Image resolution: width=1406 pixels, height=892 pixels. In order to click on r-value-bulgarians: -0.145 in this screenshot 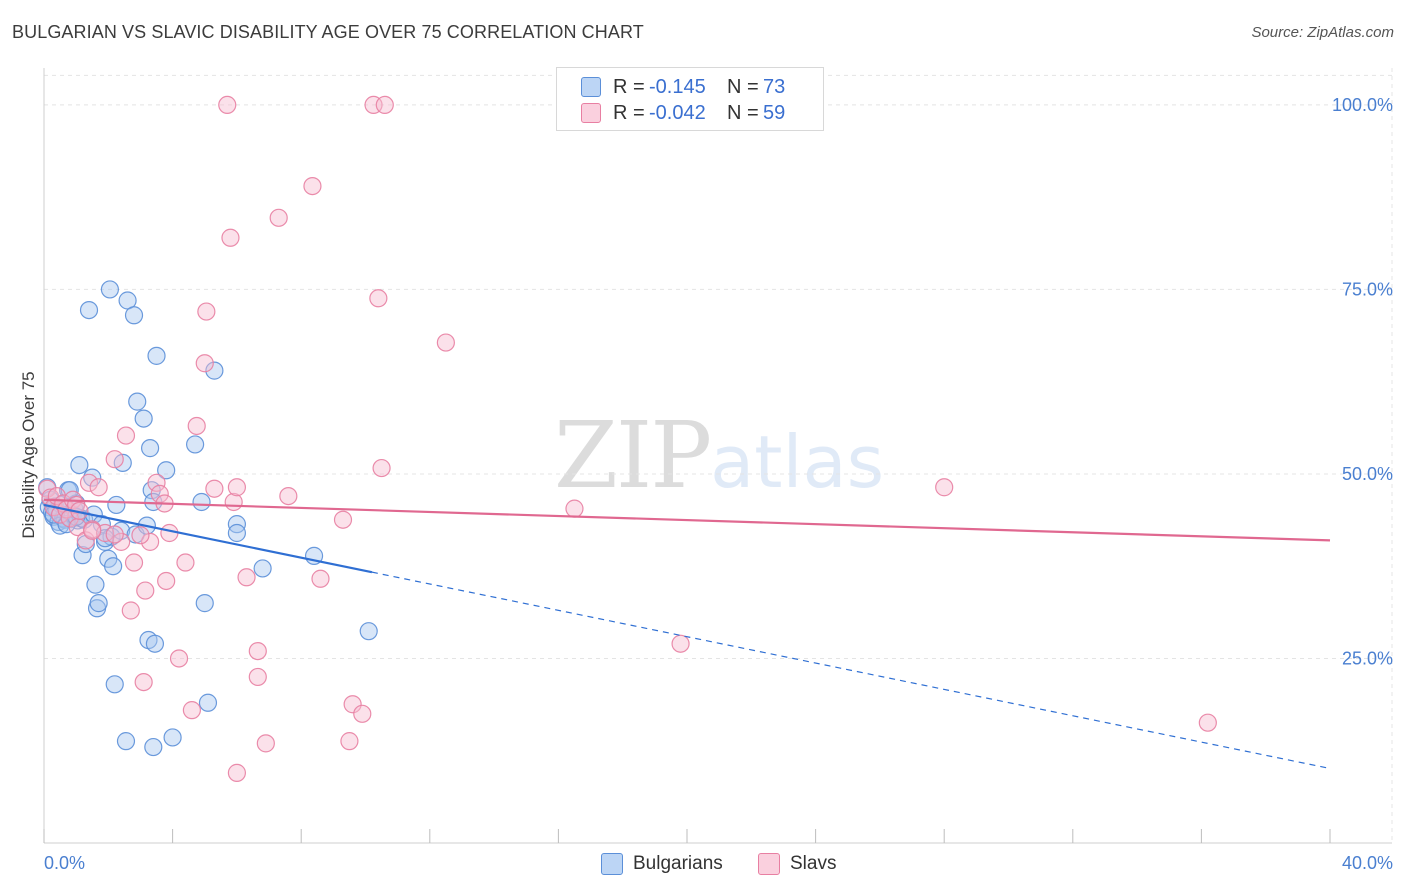, I will do `click(677, 86)`.